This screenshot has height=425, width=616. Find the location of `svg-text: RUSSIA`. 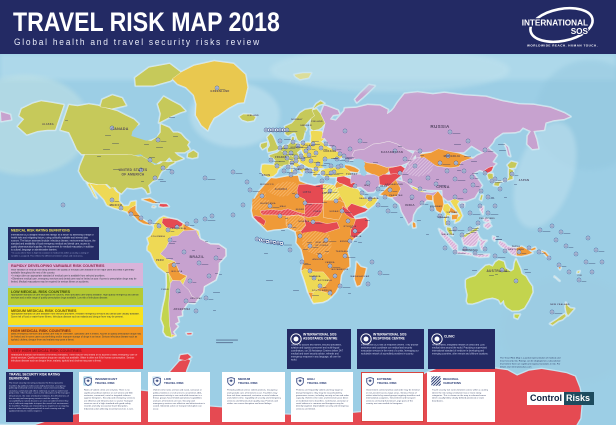

svg-text: RUSSIA is located at coordinates (440, 126).